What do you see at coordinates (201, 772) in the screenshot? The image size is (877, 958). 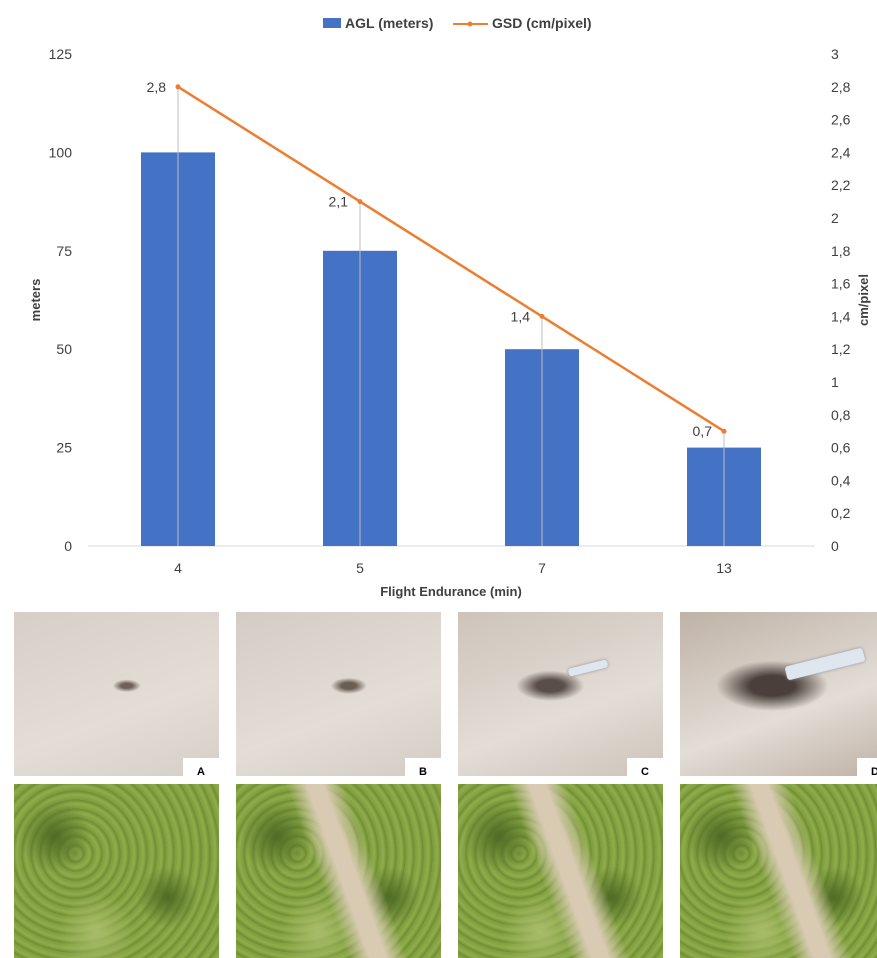 I see `panel-label: A` at bounding box center [201, 772].